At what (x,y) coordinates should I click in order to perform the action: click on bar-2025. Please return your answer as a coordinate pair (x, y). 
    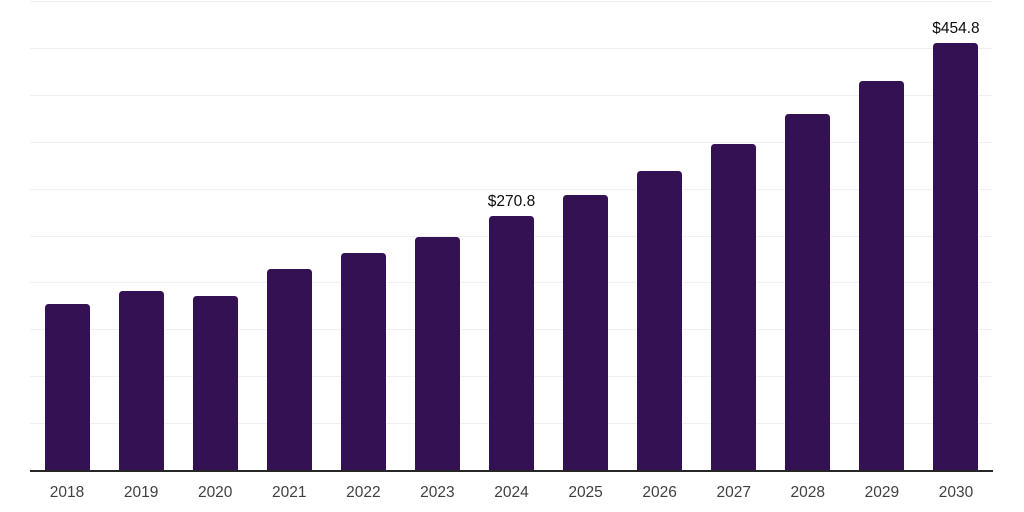
    Looking at the image, I should click on (586, 332).